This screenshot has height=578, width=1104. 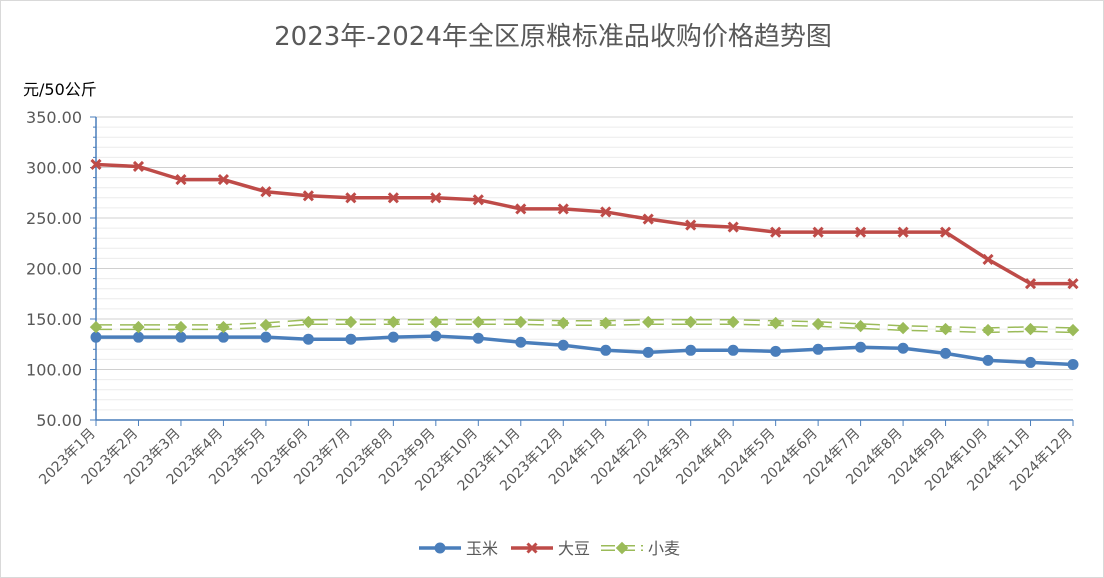 What do you see at coordinates (458, 548) in the screenshot?
I see `legend-item-玉米: 玉米` at bounding box center [458, 548].